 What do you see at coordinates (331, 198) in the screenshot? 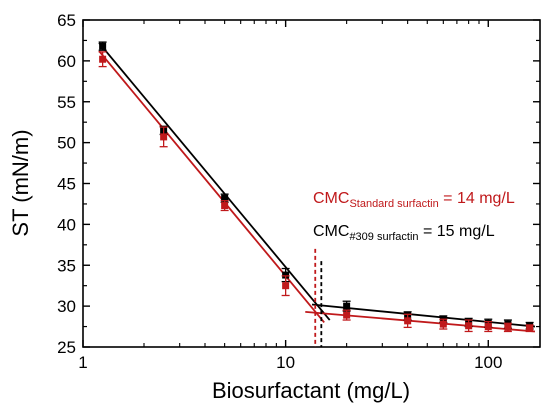
I see `cmc-annotation-standard-main: CMC` at bounding box center [331, 198].